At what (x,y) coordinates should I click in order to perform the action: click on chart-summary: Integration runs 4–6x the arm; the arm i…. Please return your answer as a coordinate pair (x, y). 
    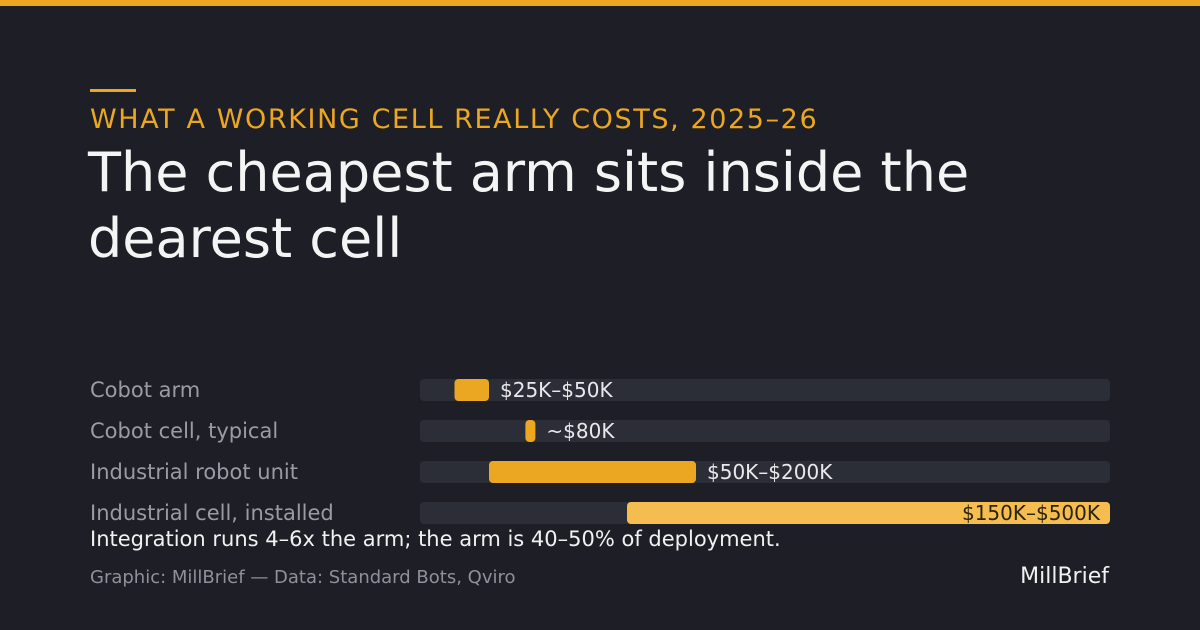
    Looking at the image, I should click on (435, 539).